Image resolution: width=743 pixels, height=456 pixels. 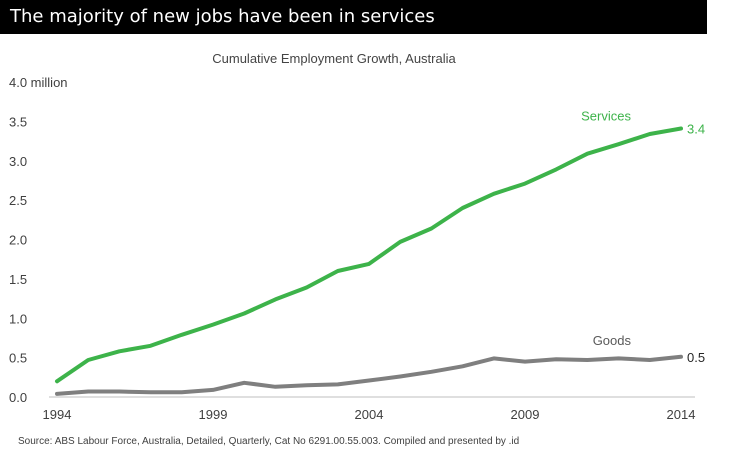 I want to click on services-end-value-label: 3.4, so click(x=696, y=128).